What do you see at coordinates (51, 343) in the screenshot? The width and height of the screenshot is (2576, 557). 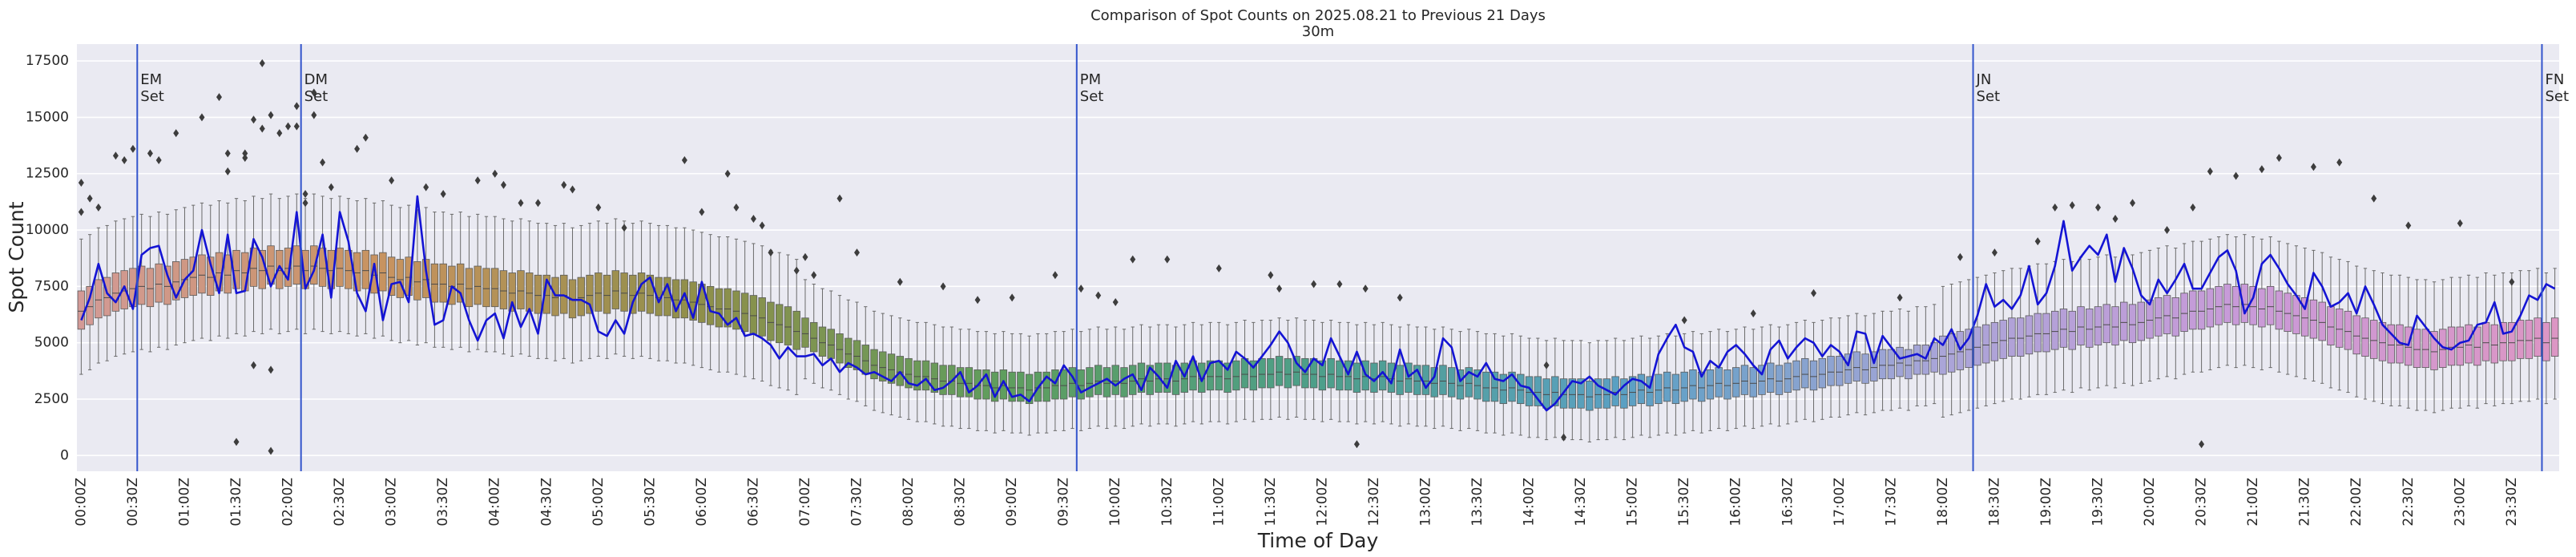 I see `y-tick-label: 5000` at bounding box center [51, 343].